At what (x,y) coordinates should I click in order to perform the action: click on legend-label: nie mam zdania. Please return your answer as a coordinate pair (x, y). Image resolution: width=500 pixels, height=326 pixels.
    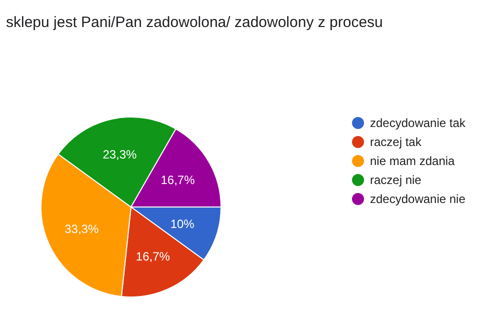
    Looking at the image, I should click on (413, 161).